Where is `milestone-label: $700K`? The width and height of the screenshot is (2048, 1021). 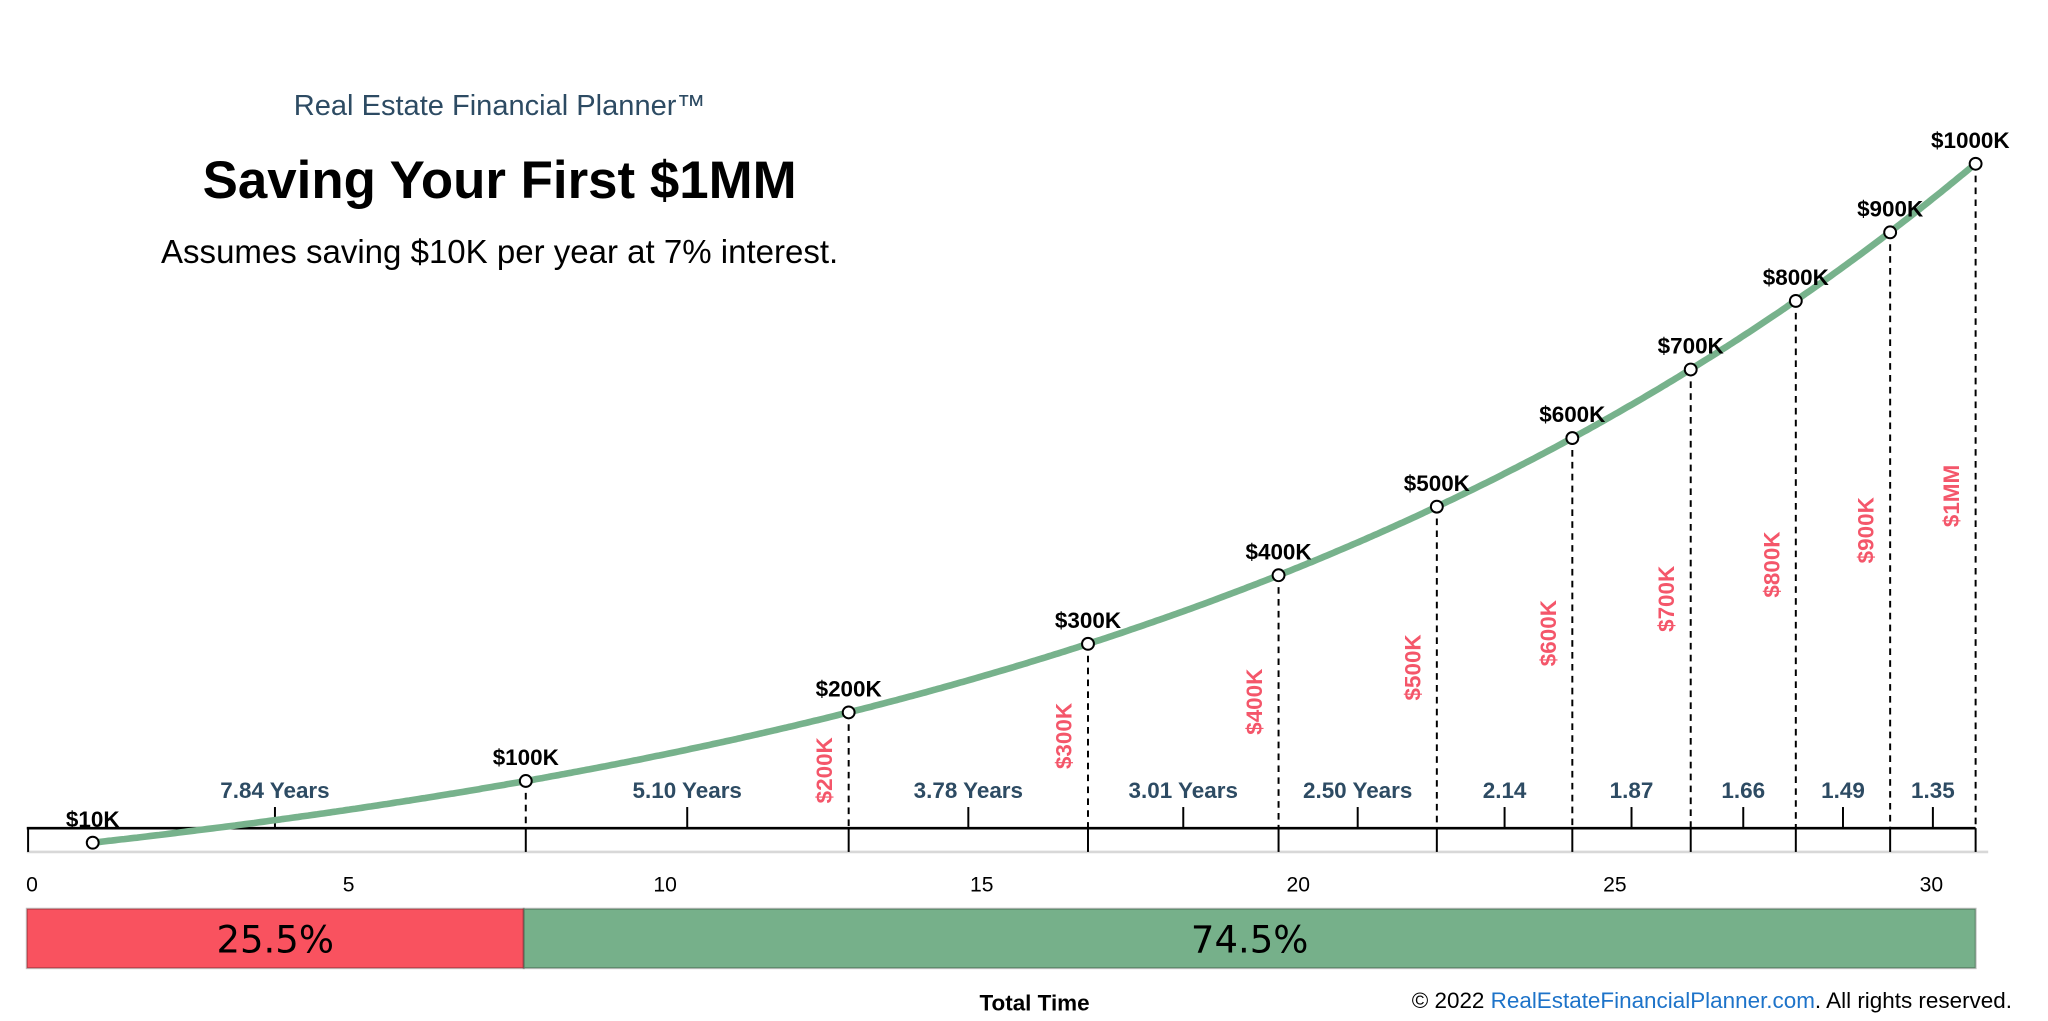 milestone-label: $700K is located at coordinates (1691, 346).